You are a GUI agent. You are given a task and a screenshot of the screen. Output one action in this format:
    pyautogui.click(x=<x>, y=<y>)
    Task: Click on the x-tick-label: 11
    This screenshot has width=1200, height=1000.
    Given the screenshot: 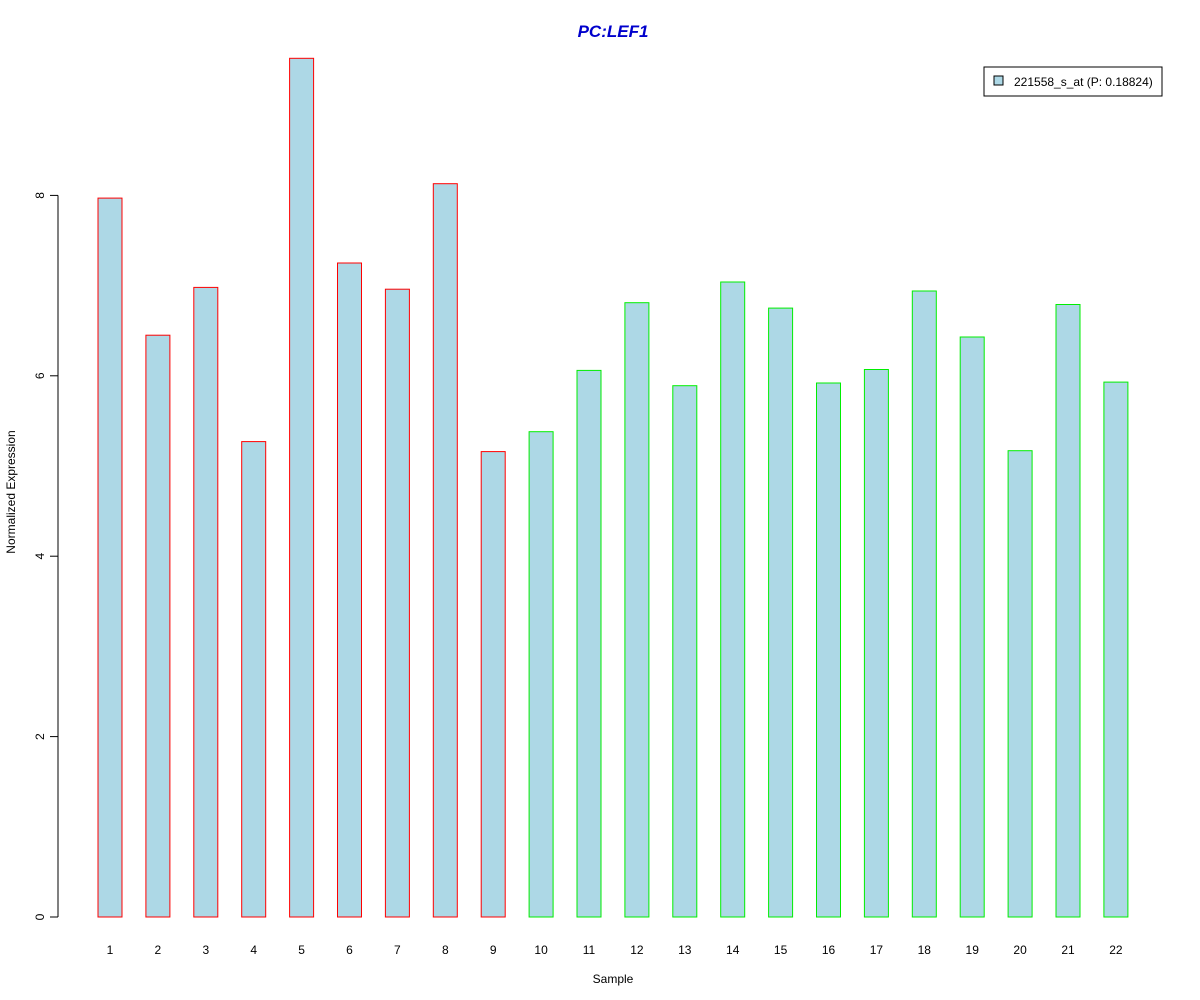 What is the action you would take?
    pyautogui.click(x=589, y=950)
    